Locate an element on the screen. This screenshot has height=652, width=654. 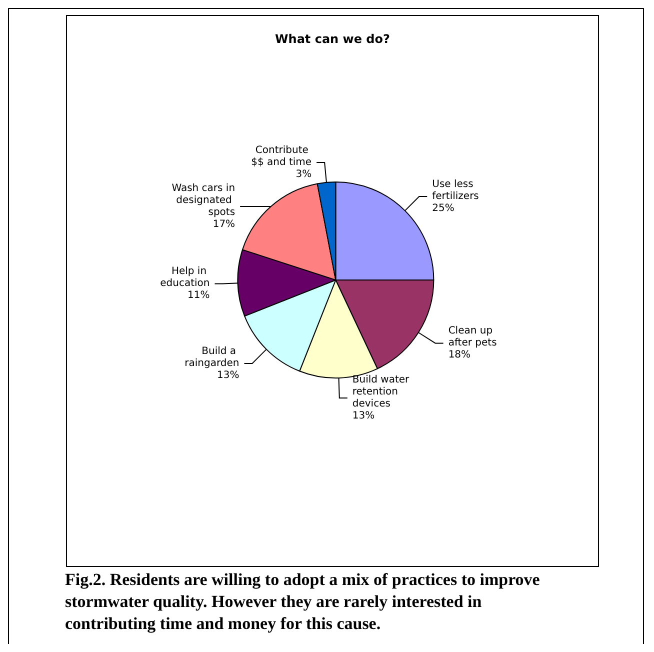
slice-label: Clean up after pets is located at coordinates (472, 337).